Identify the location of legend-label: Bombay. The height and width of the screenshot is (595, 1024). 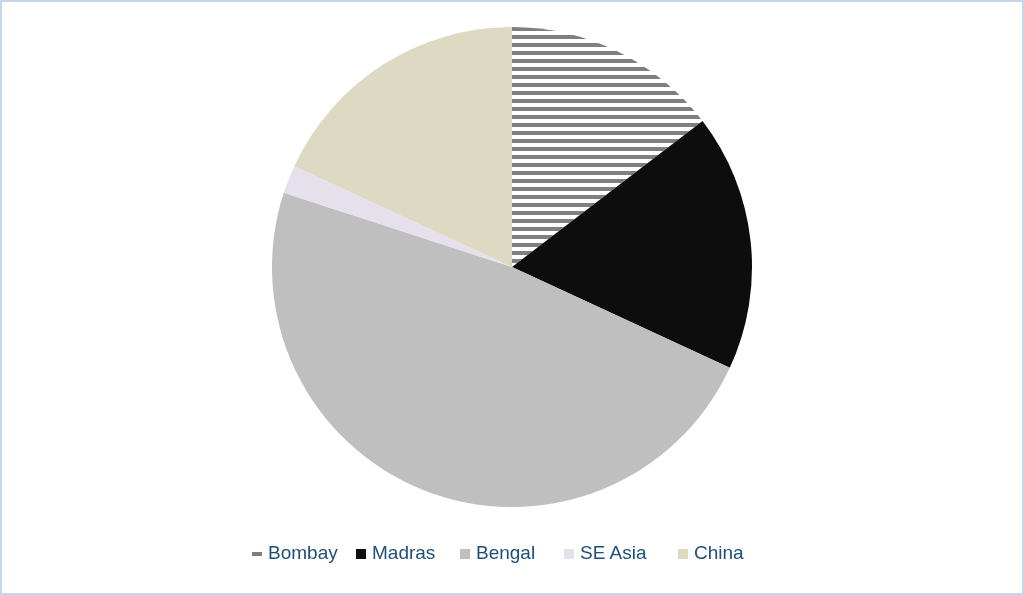
(303, 552).